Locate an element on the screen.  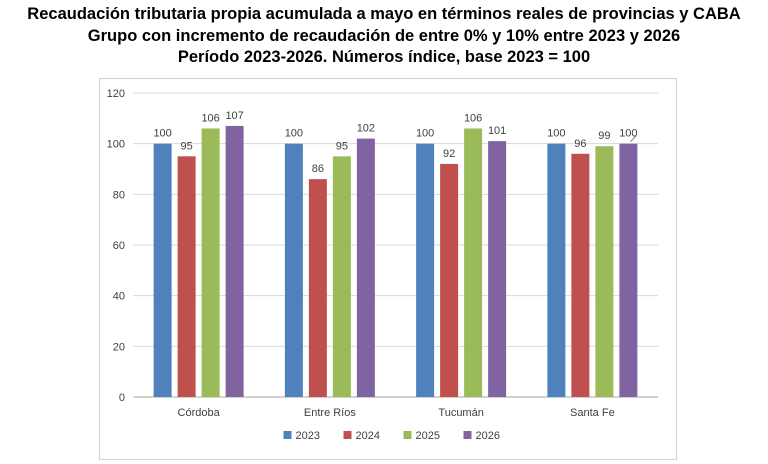
legend: 2023 2024 2025 2026 is located at coordinates (391, 436).